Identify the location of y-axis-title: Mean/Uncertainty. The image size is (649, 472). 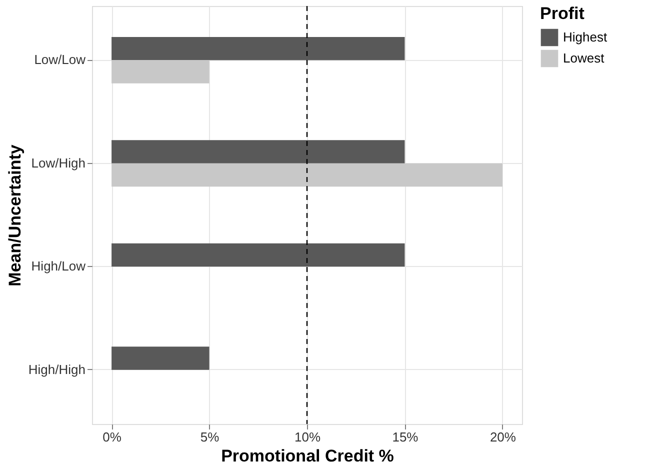
(14, 215).